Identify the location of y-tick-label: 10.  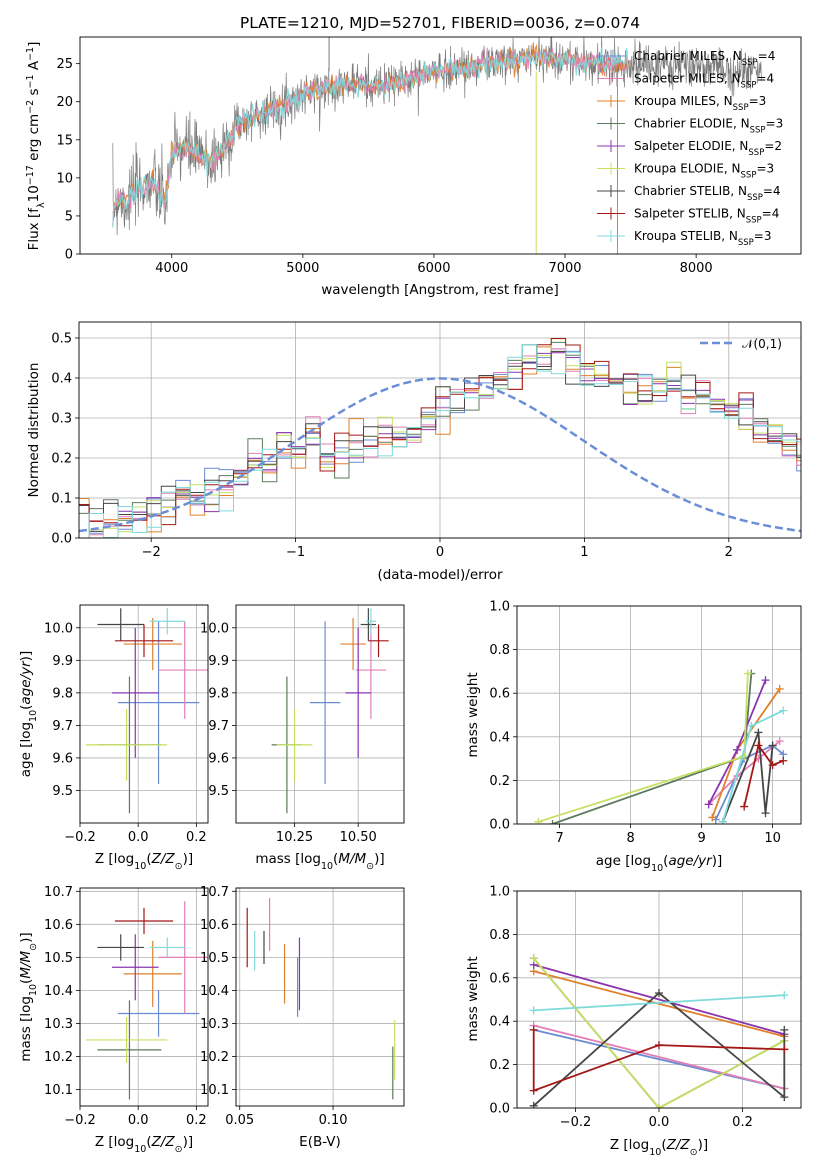
(64, 178).